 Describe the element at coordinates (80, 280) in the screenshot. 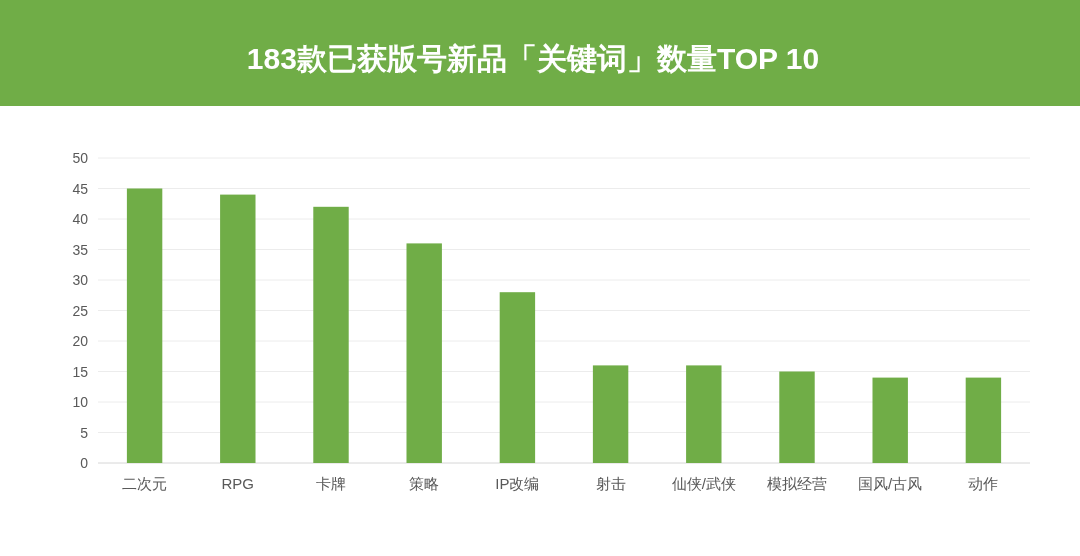

I see `y-tick-label: 30` at that location.